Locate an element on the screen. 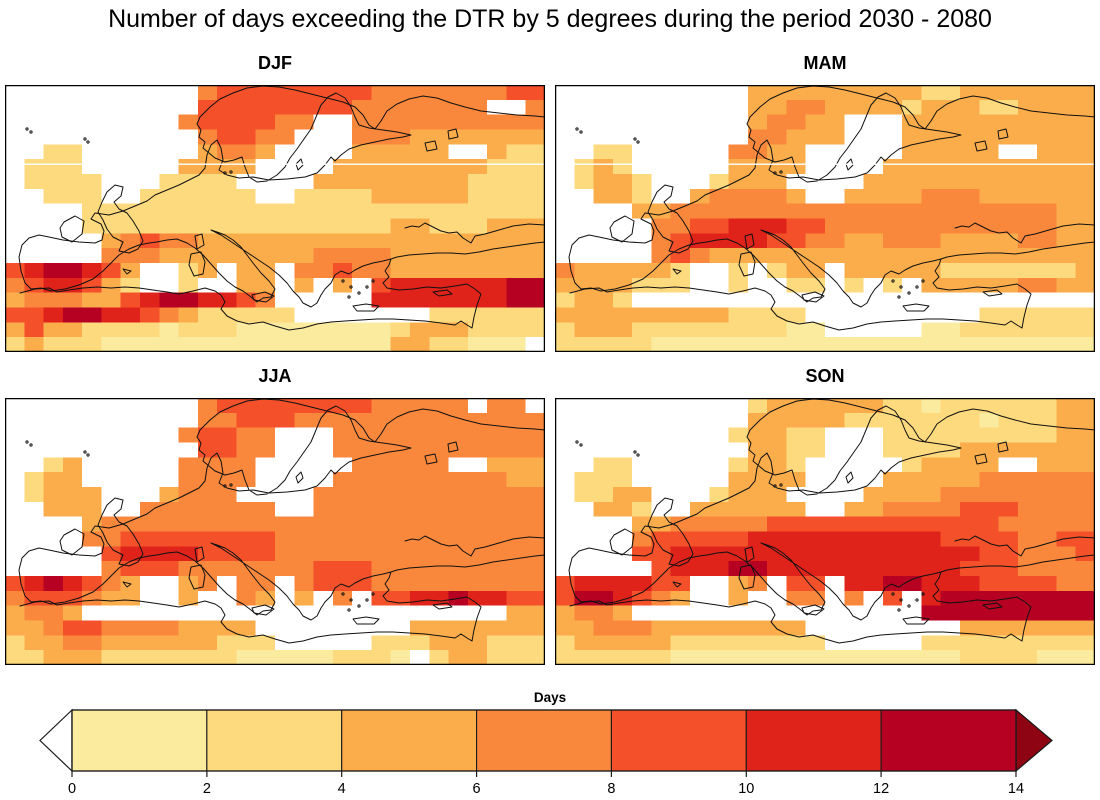  panel-title-son: SON is located at coordinates (825, 376).